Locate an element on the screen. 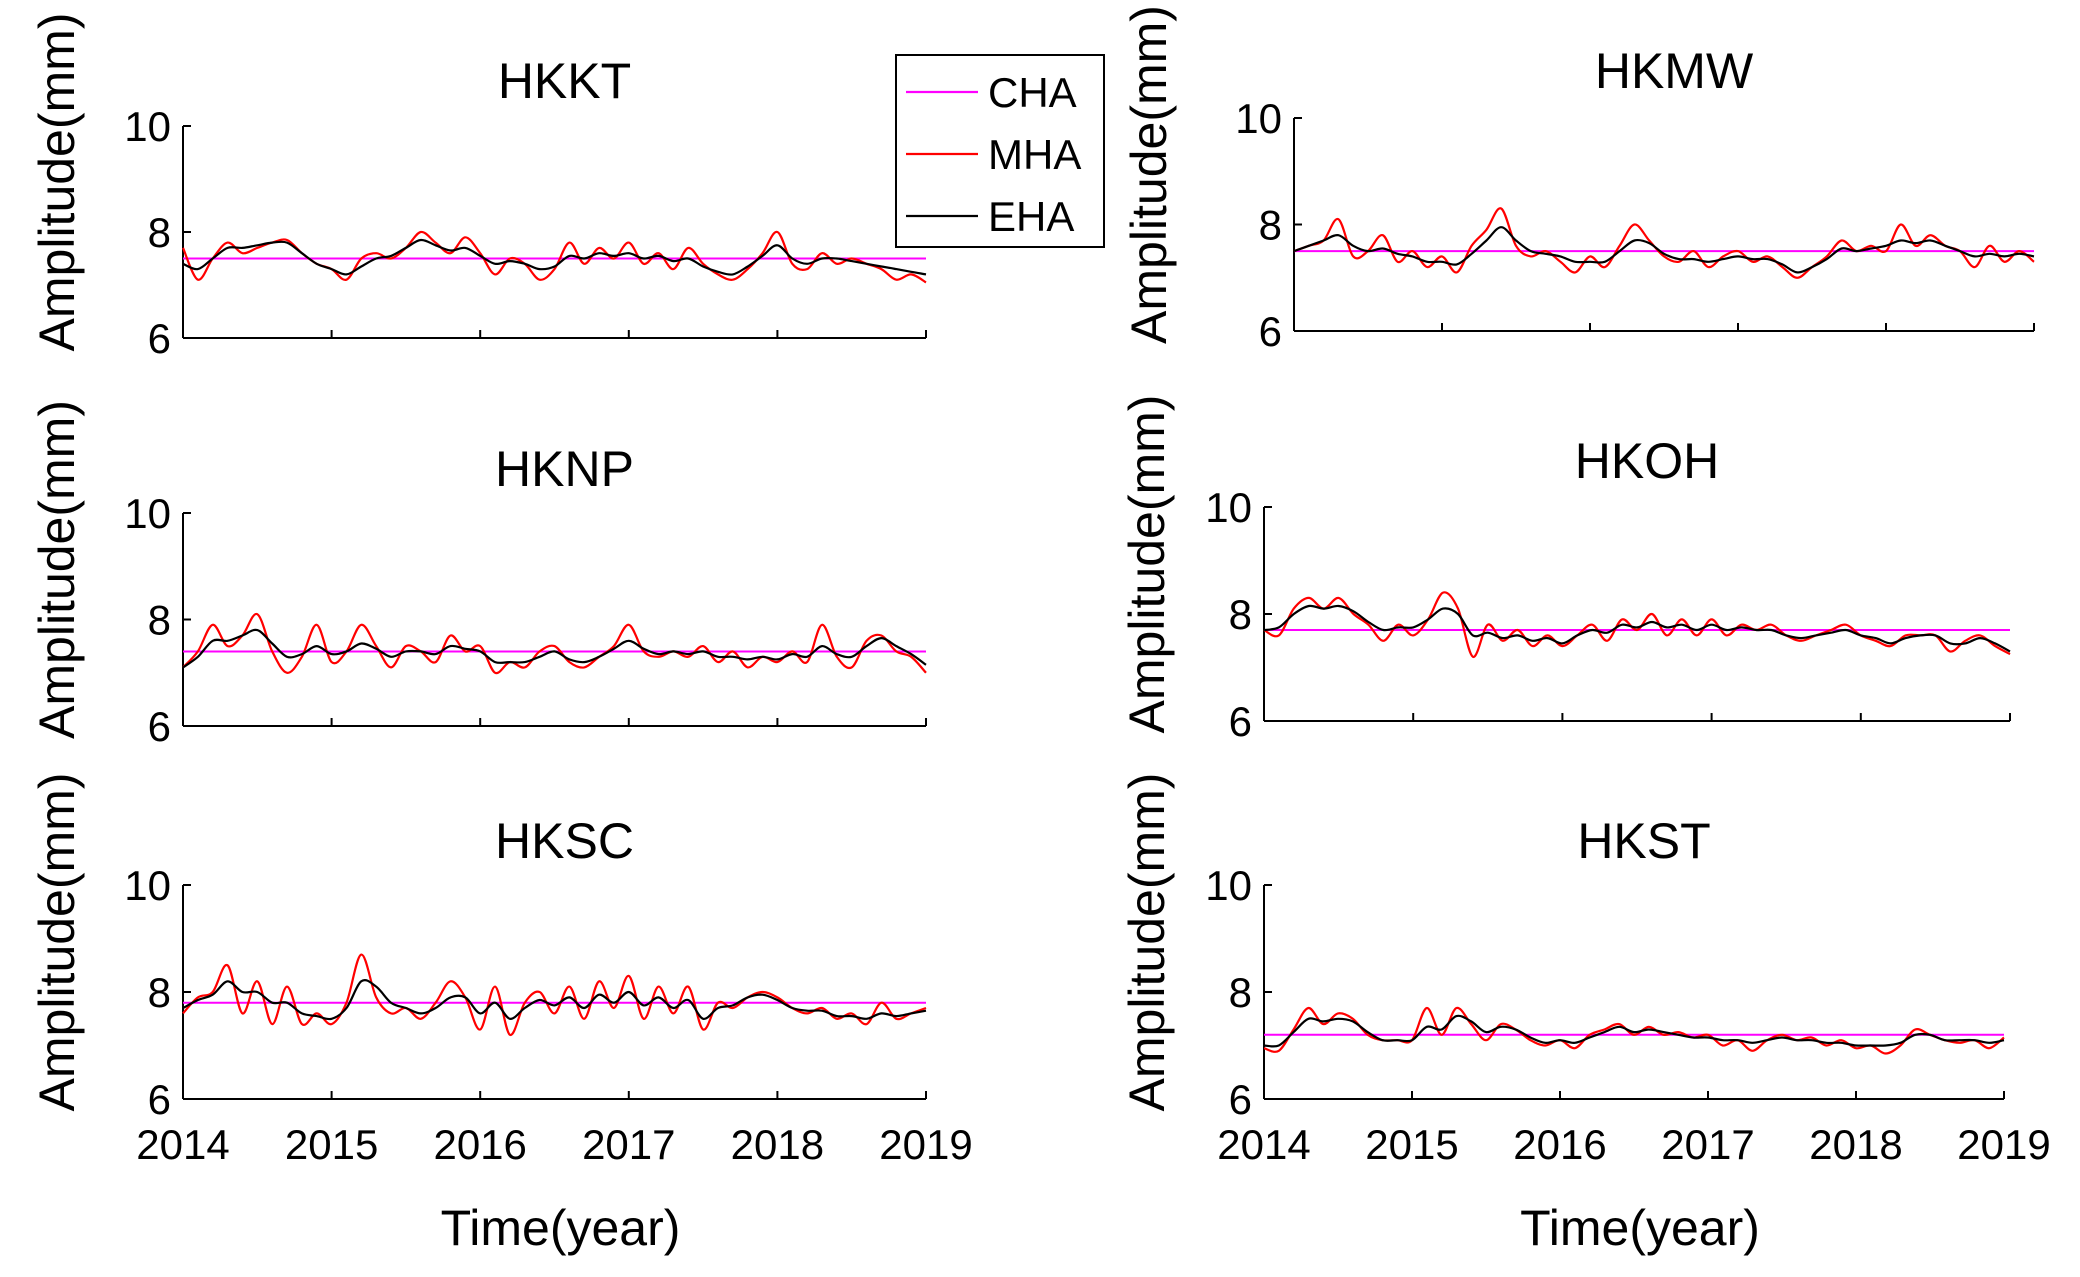 This screenshot has width=2080, height=1277. legend-label-mha: MHA is located at coordinates (1034, 154).